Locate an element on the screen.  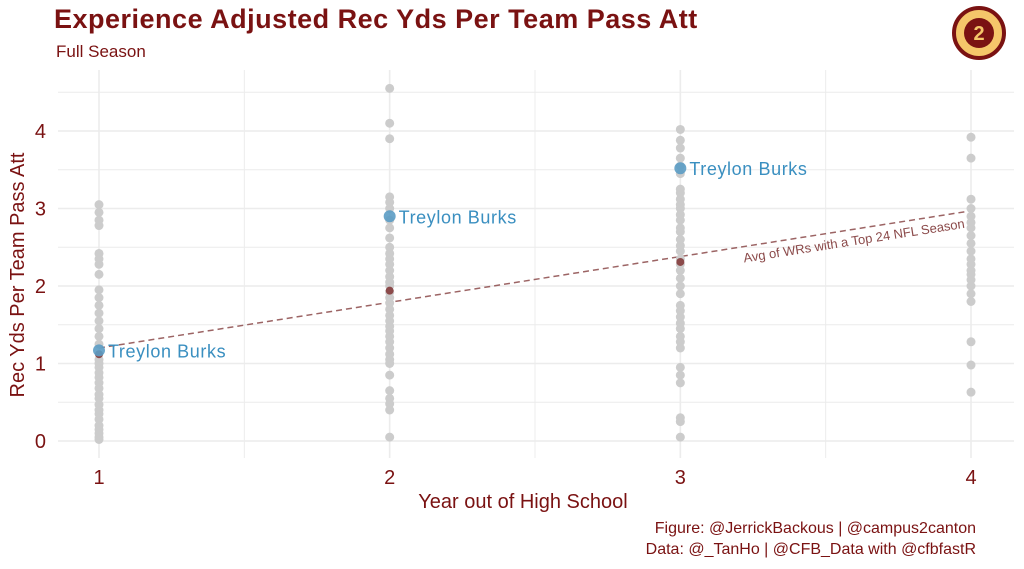
campus2canton-logo: 2 is located at coordinates (979, 33).